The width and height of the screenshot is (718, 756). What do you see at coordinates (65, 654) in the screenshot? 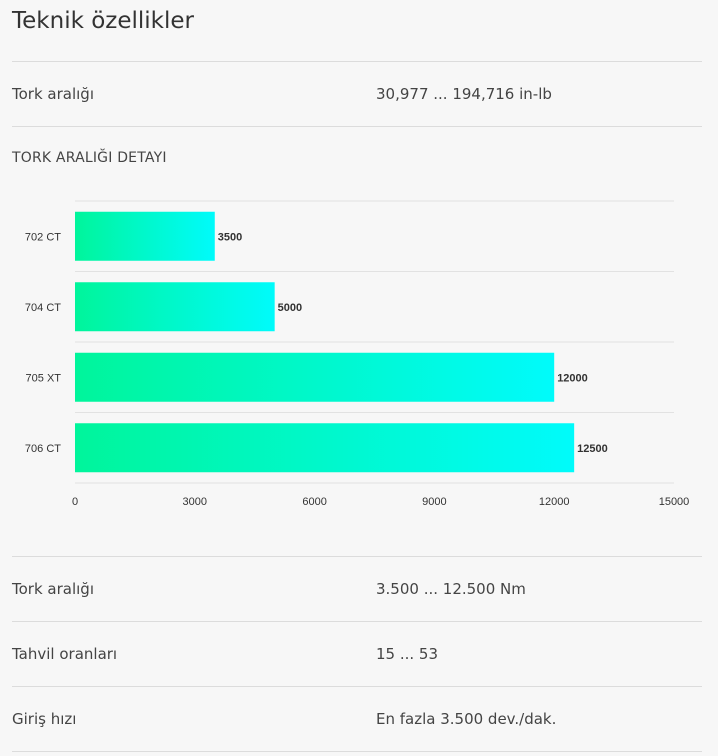
I see `spec-label-ratios: Tahvil oranları` at bounding box center [65, 654].